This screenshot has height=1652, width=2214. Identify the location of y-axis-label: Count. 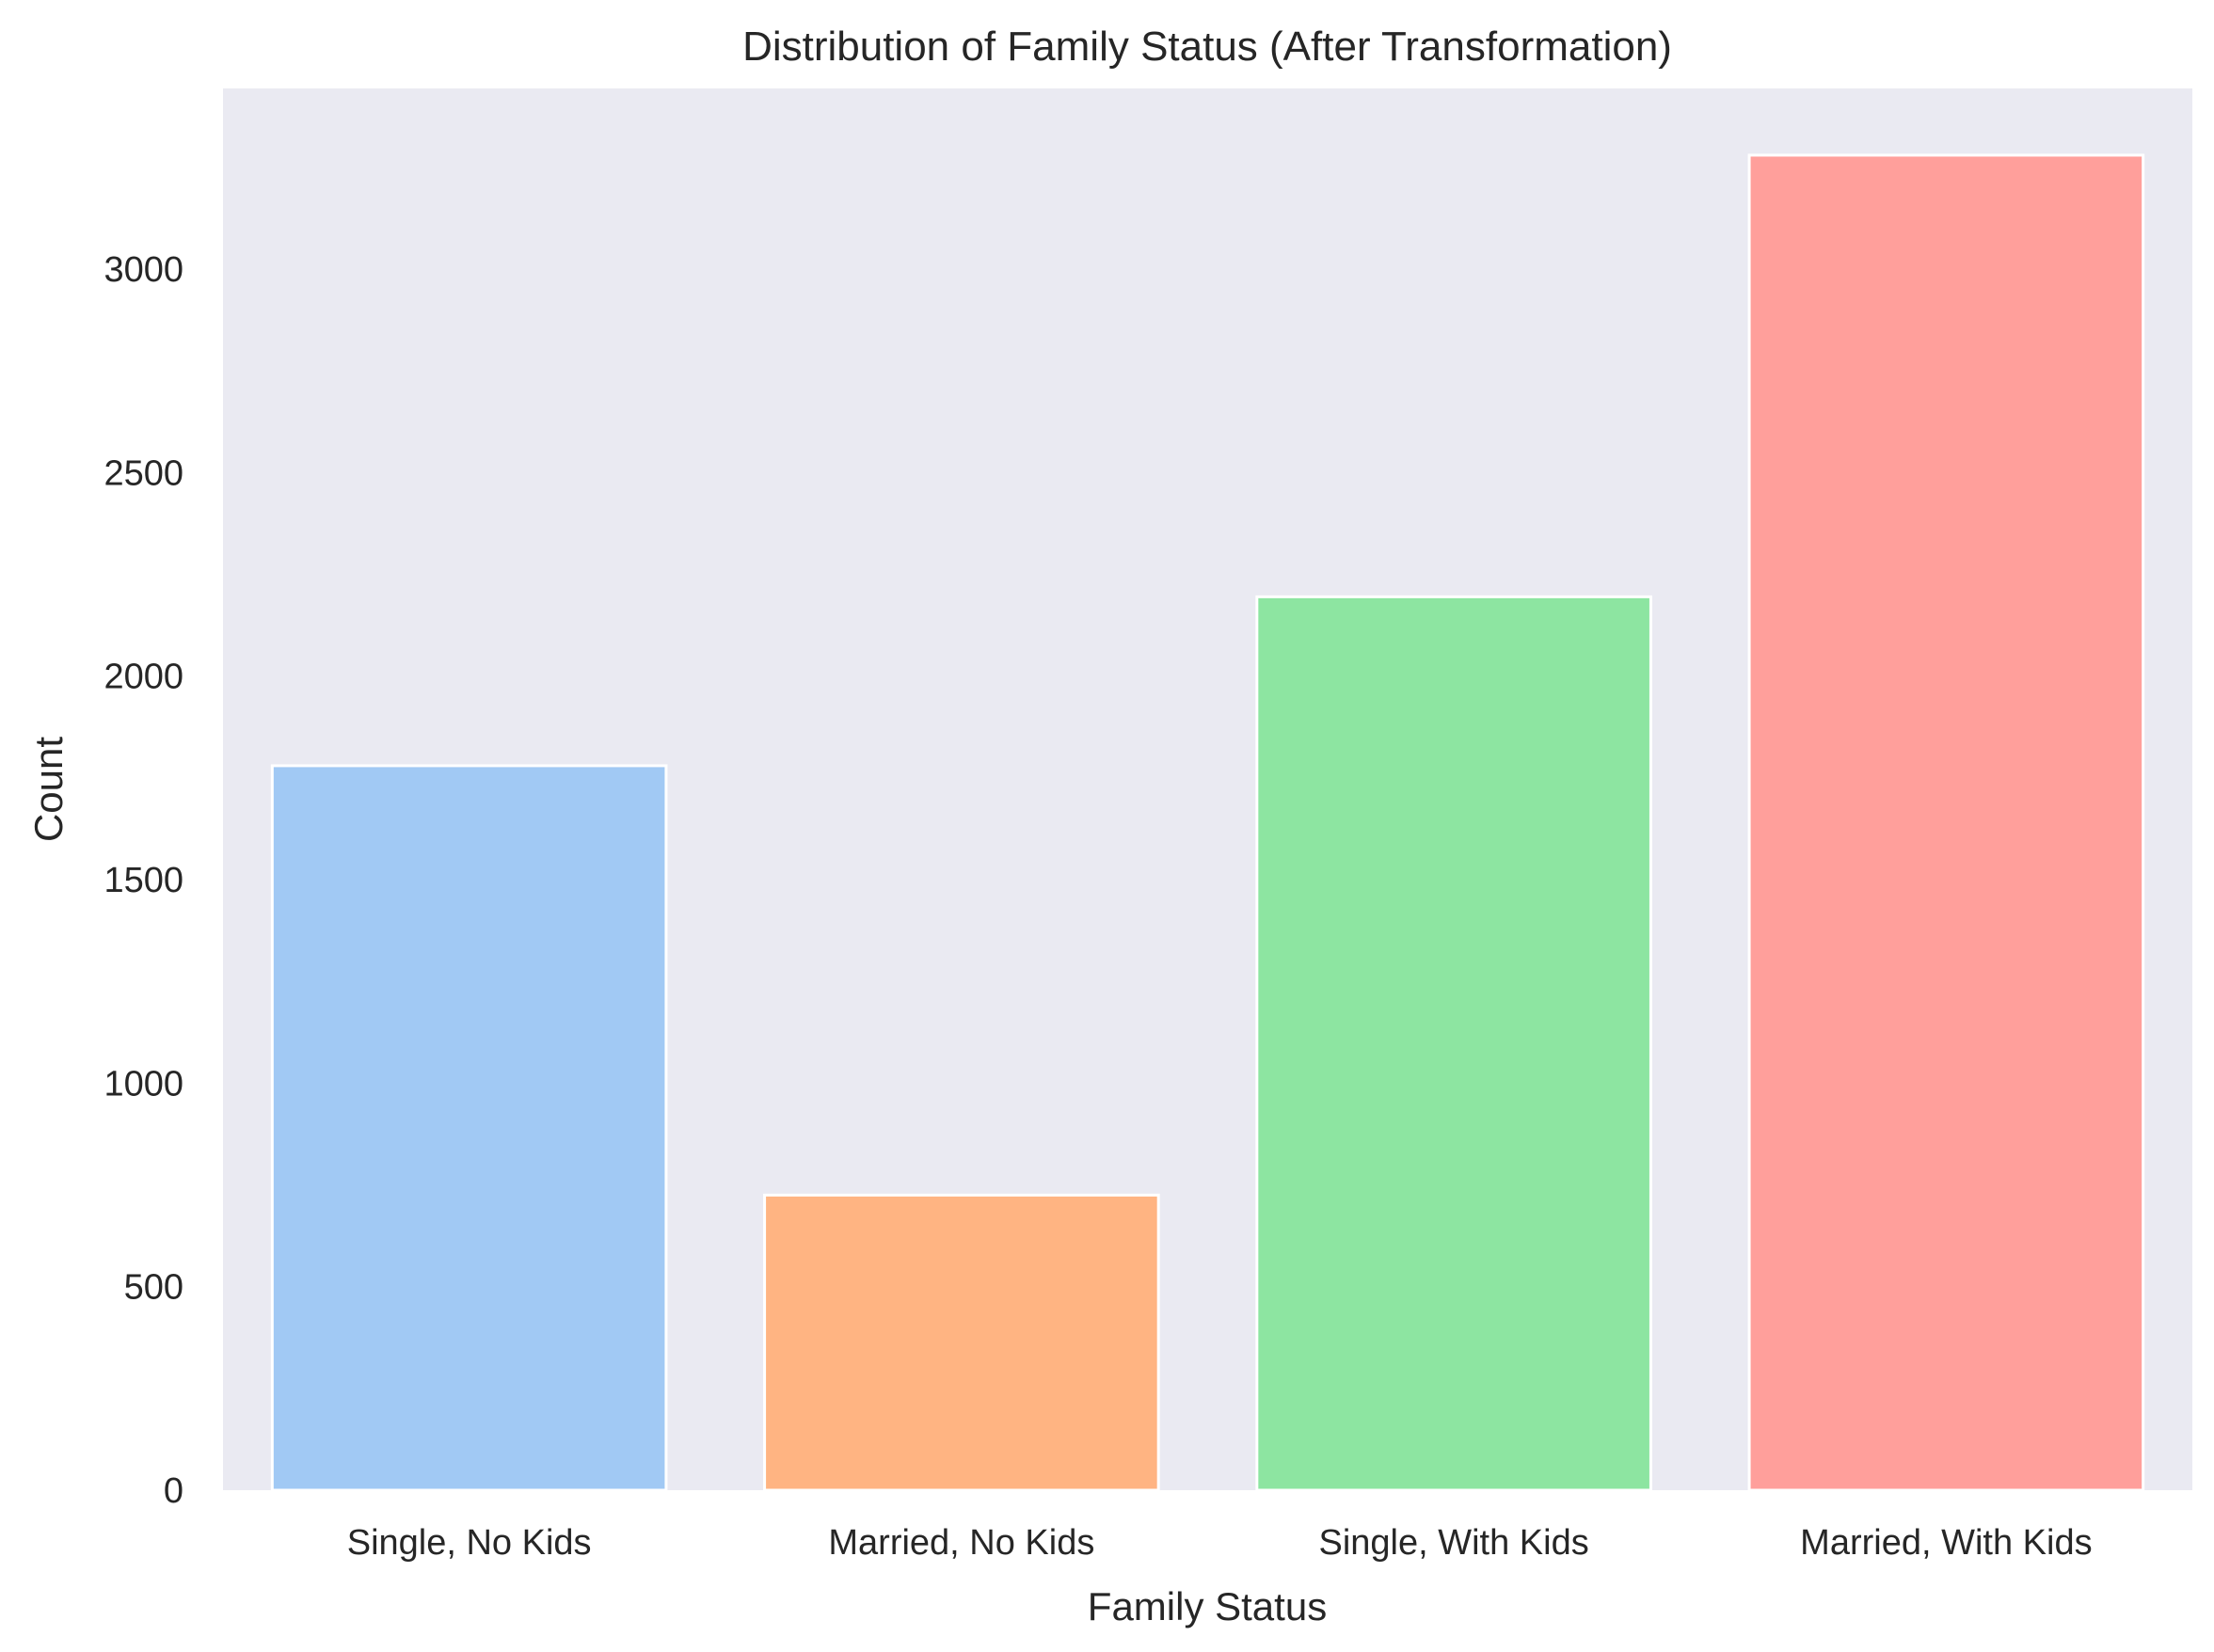
(48, 789).